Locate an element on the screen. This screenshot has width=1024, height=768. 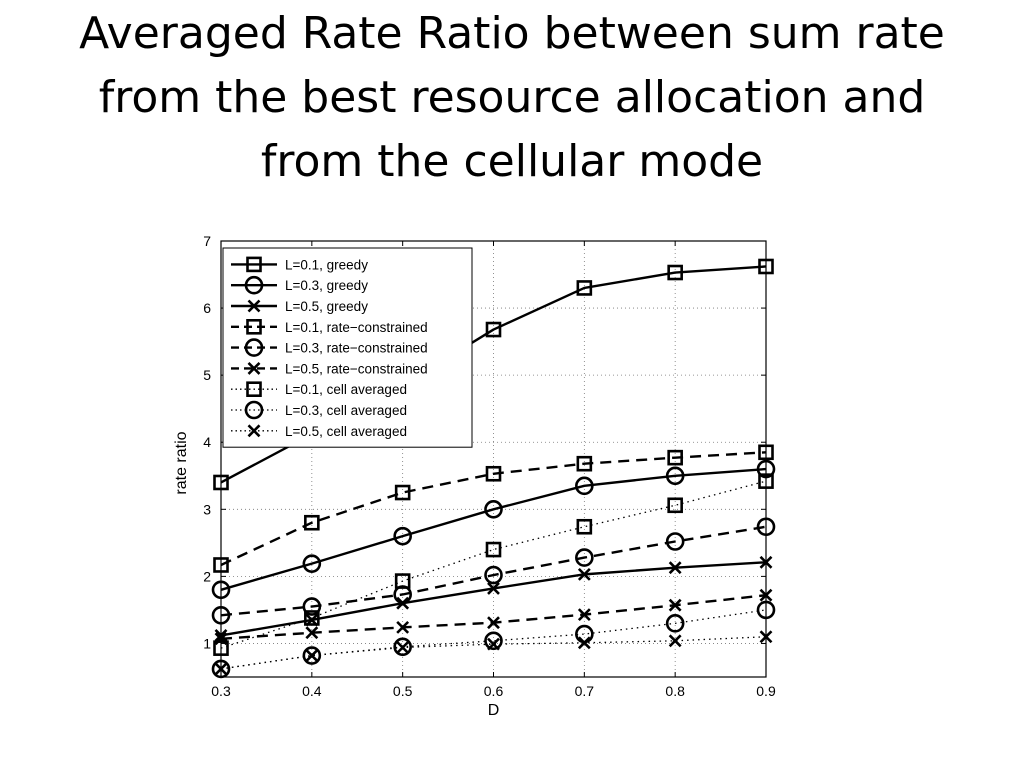
x-tick-label: 0.9 is located at coordinates (766, 691).